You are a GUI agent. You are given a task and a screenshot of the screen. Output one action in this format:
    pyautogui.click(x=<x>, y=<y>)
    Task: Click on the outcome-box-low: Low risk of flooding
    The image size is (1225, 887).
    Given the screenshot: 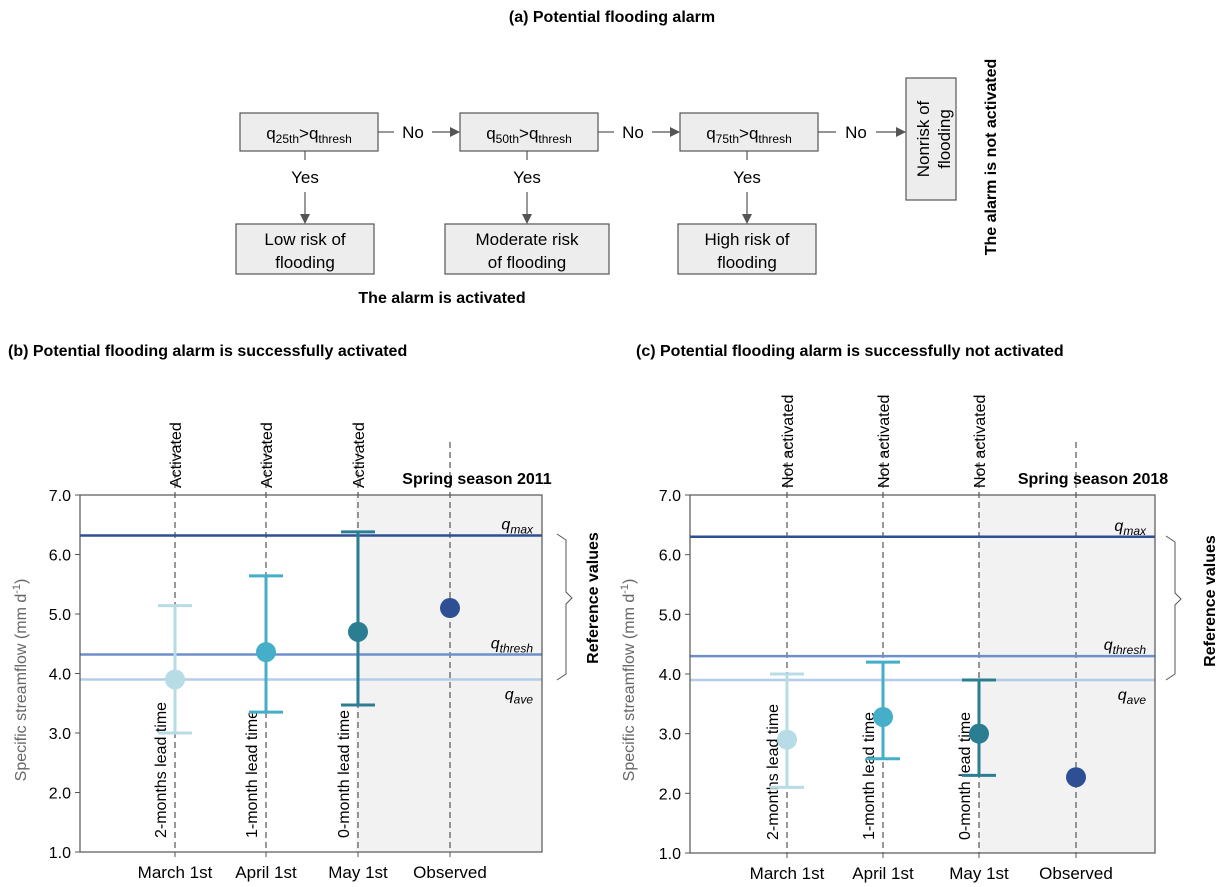 What is the action you would take?
    pyautogui.click(x=305, y=249)
    